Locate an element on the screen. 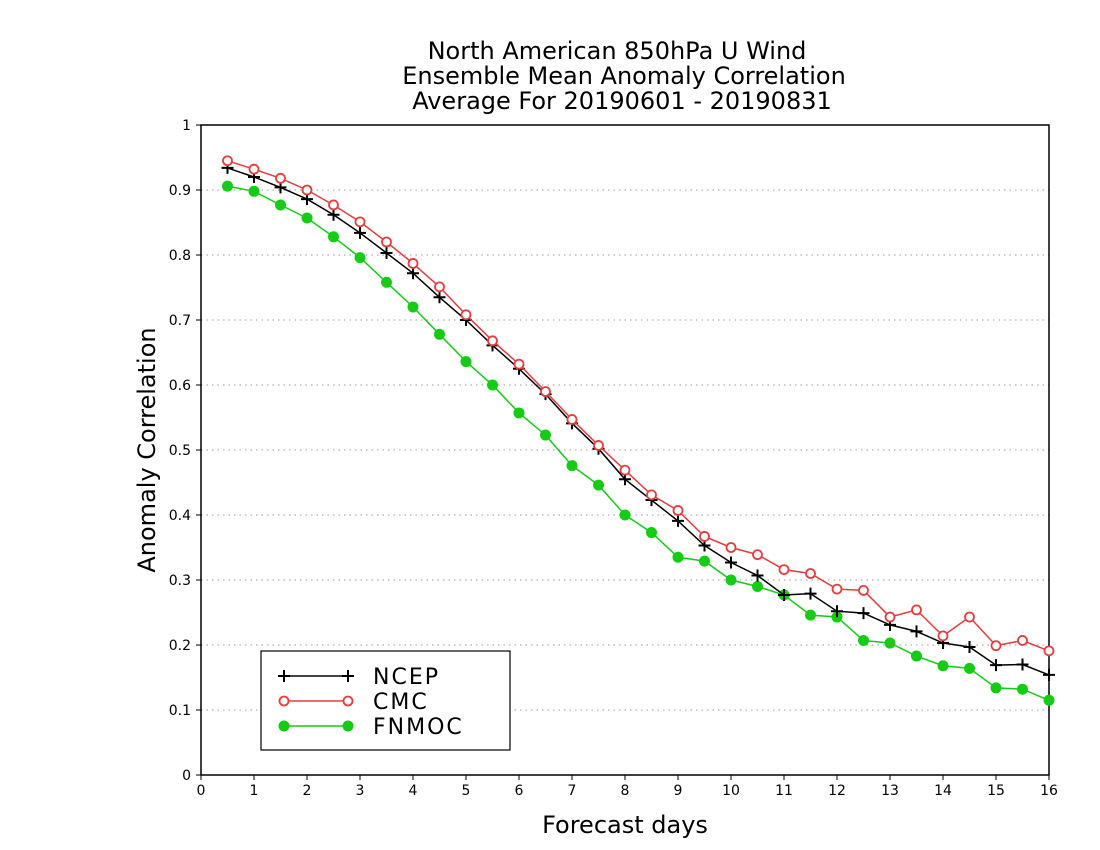  legend-marker-end is located at coordinates (348, 726).